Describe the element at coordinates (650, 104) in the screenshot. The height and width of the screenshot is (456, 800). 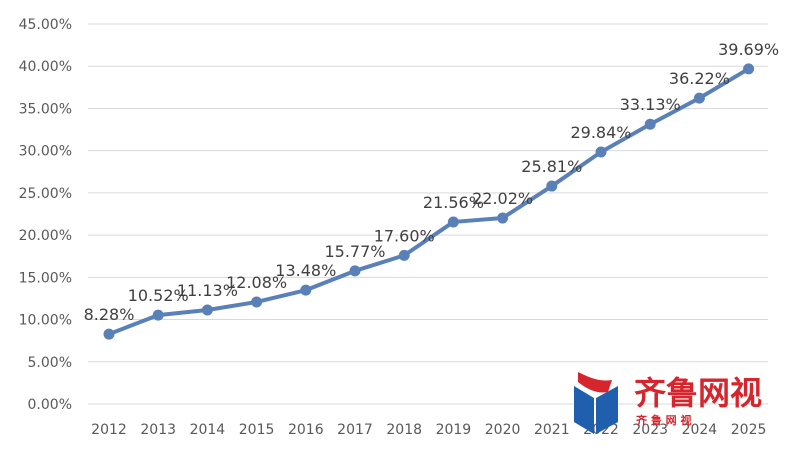
I see `data-label: 33.13%` at that location.